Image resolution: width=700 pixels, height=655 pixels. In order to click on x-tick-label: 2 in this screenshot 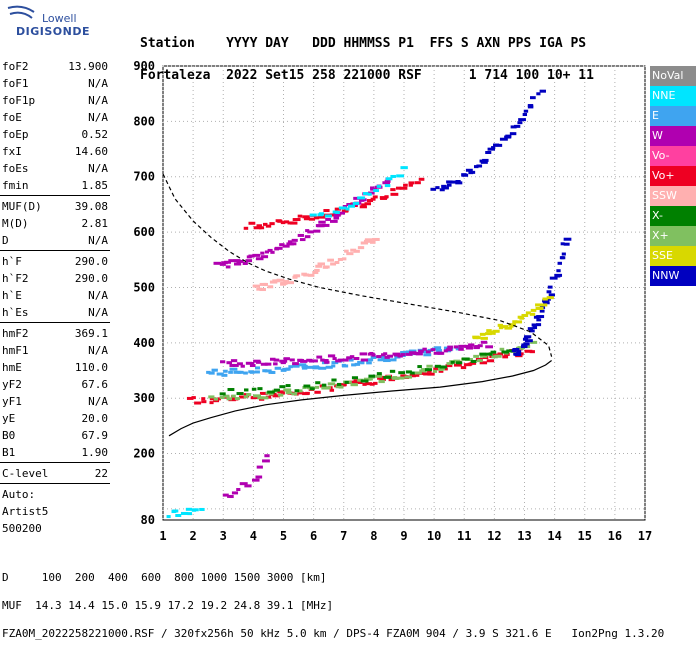, I will do `click(193, 536)`.